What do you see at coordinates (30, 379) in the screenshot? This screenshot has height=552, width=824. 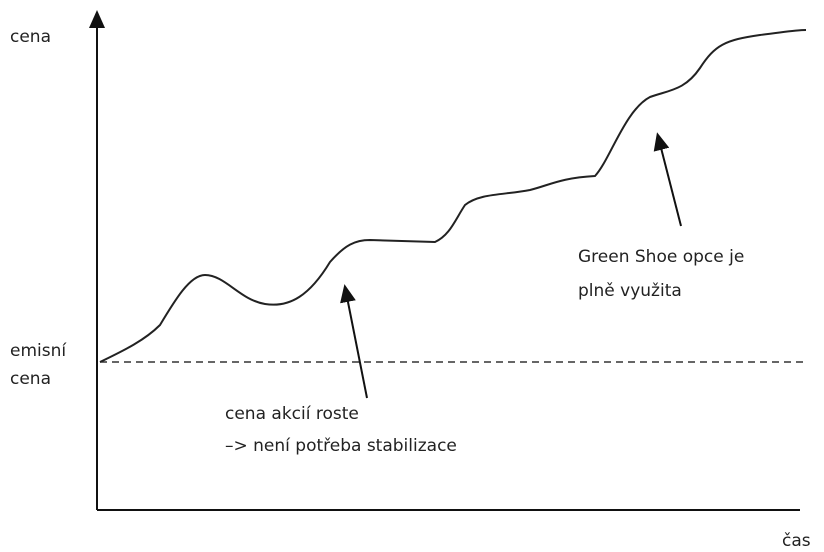 I see `reference-label: cena` at bounding box center [30, 379].